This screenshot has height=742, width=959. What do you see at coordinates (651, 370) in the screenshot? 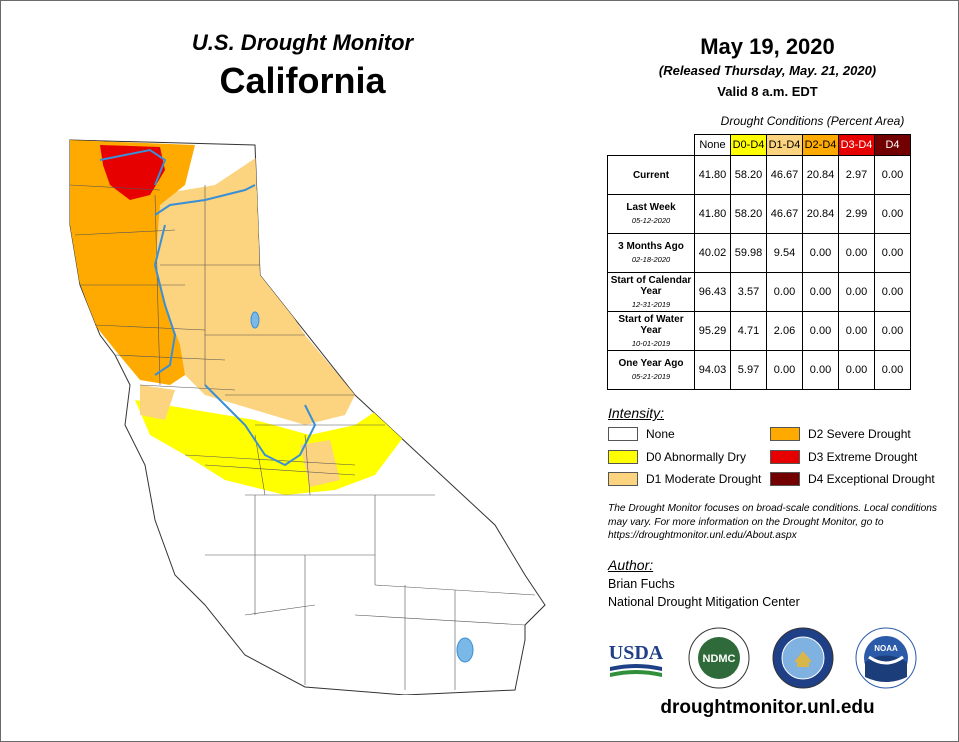
I see `row-label: One Year Ago 05-21-2019` at bounding box center [651, 370].